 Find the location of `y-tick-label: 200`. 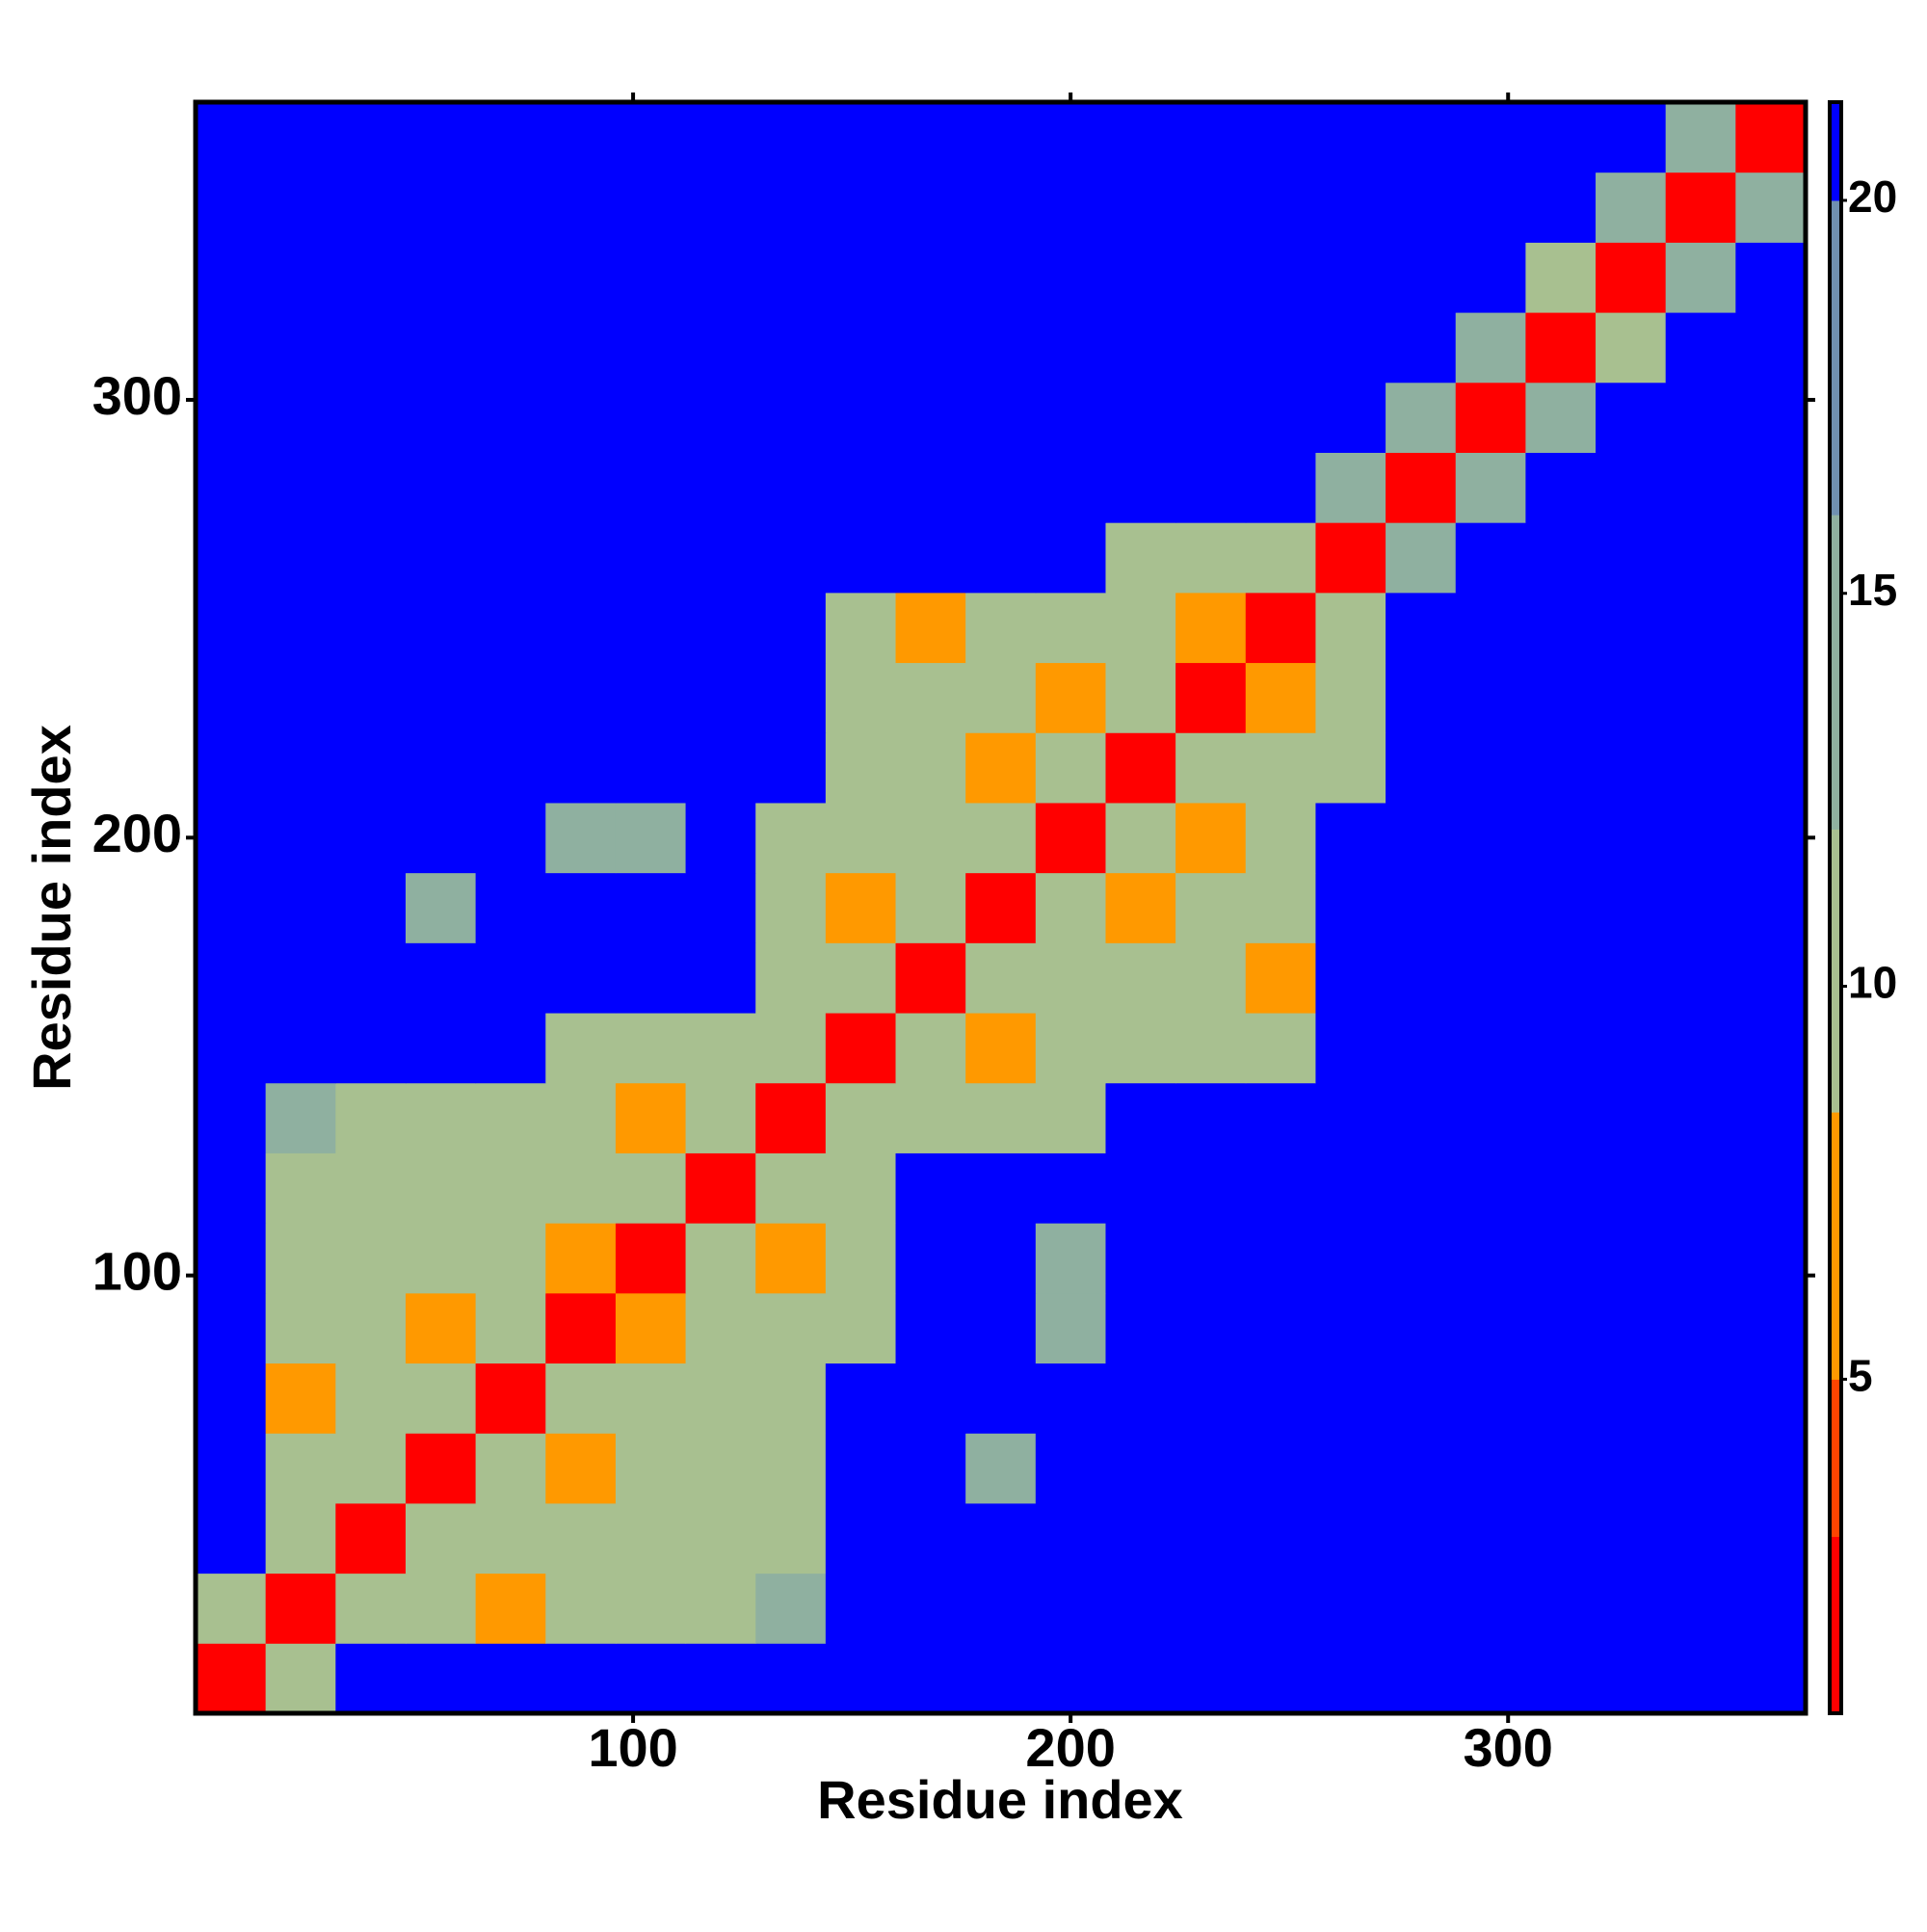

y-tick-label: 200 is located at coordinates (137, 833).